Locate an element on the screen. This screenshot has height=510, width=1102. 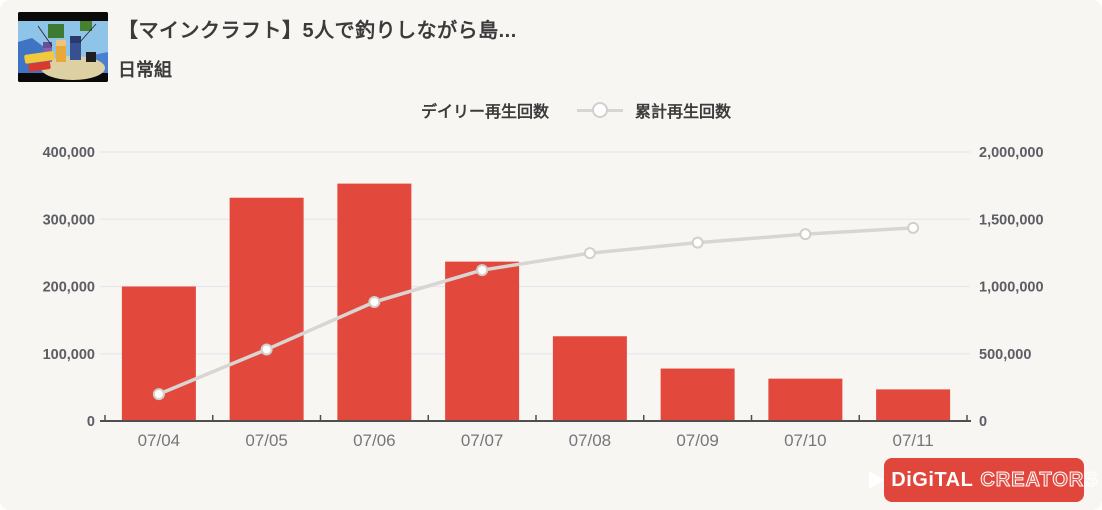
left-axis-label: 100,000 is located at coordinates (69, 355).